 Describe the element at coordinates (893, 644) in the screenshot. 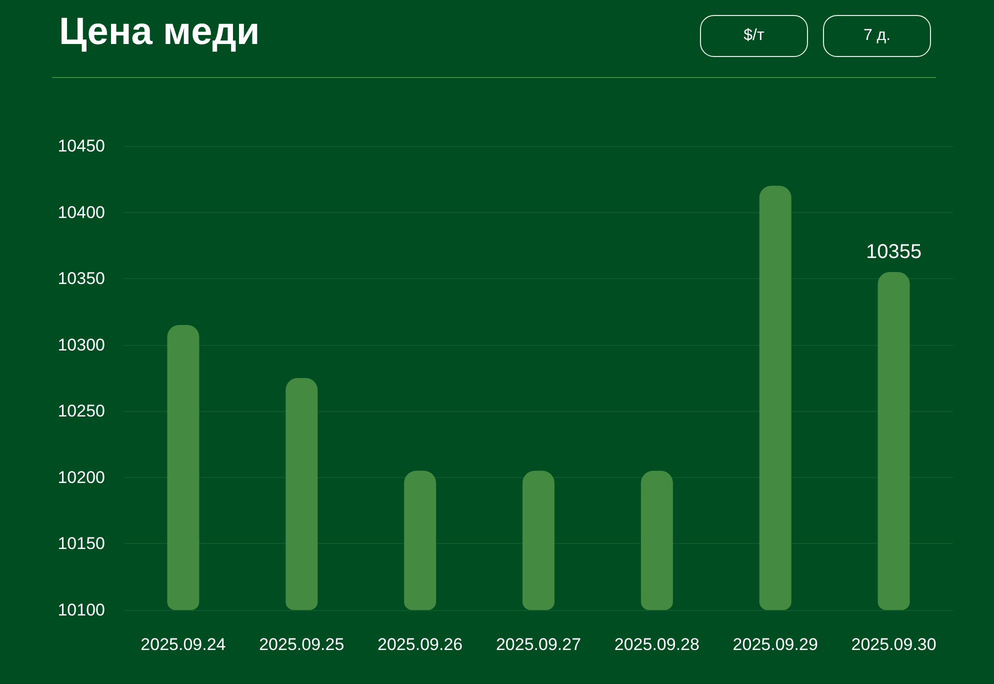

I see `x-tick-label: 2025.09.30` at that location.